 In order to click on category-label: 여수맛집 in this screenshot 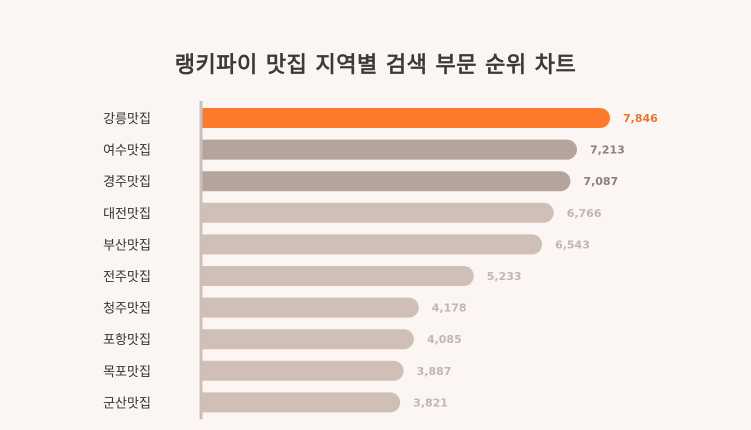, I will do `click(127, 151)`.